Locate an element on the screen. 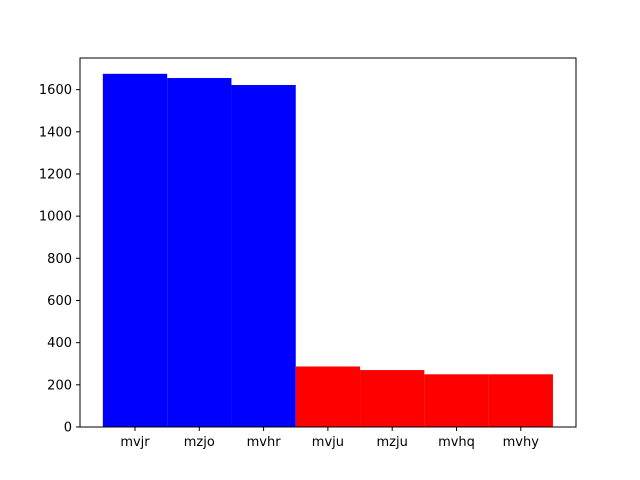 Image resolution: width=640 pixels, height=480 pixels. x-tick-label: mvhr is located at coordinates (264, 442).